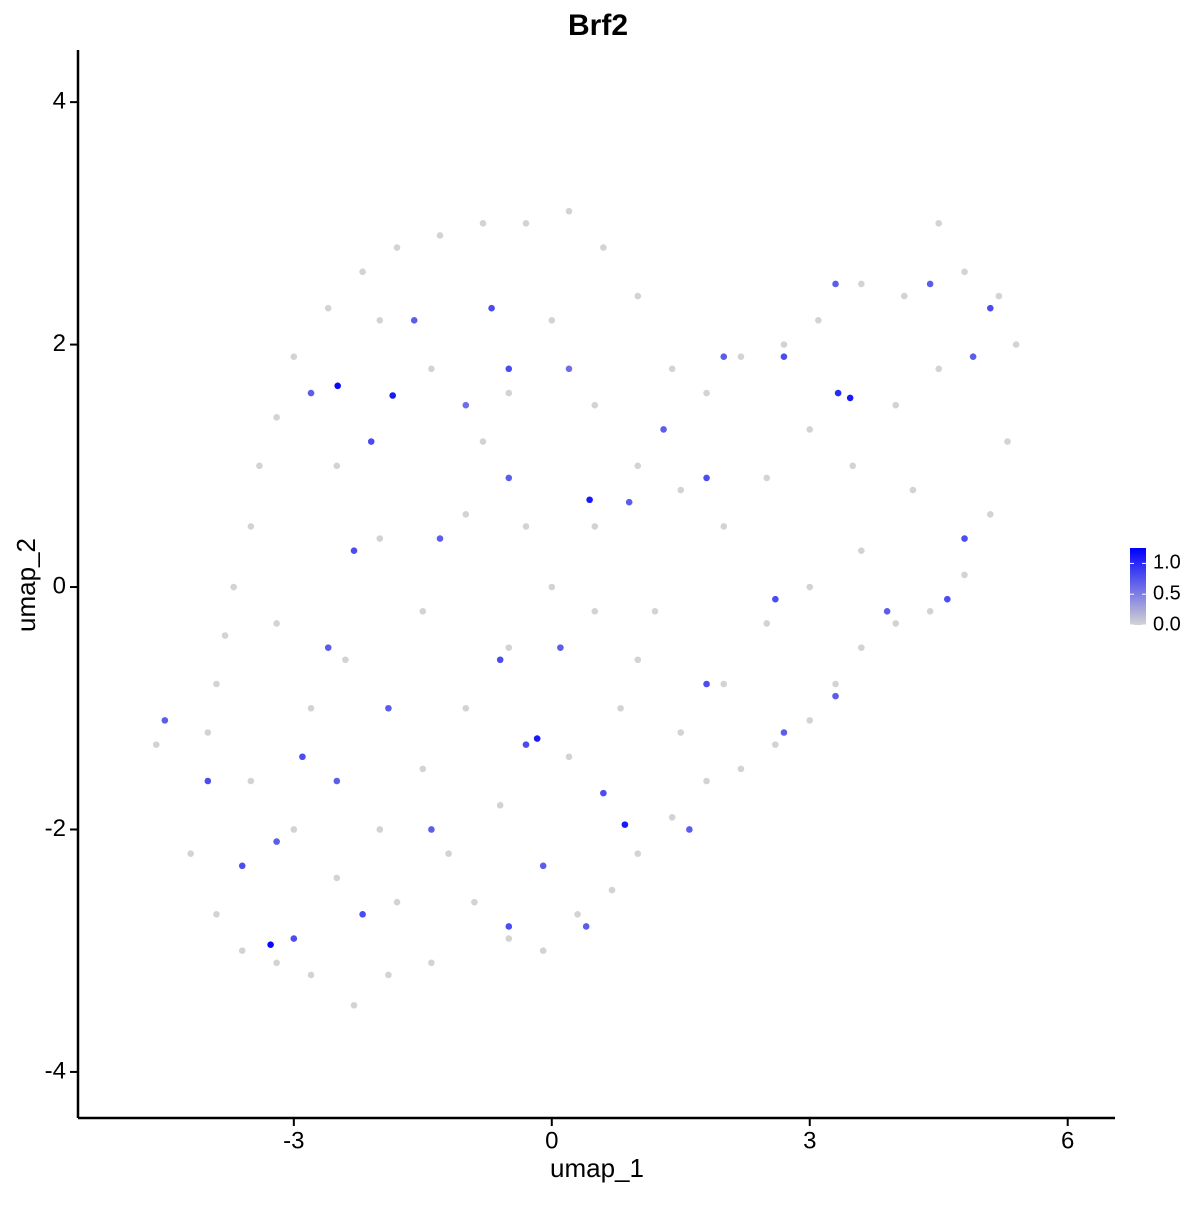 This screenshot has width=1200, height=1205. Describe the element at coordinates (597, 1168) in the screenshot. I see `x-axis-label: umap_1` at that location.